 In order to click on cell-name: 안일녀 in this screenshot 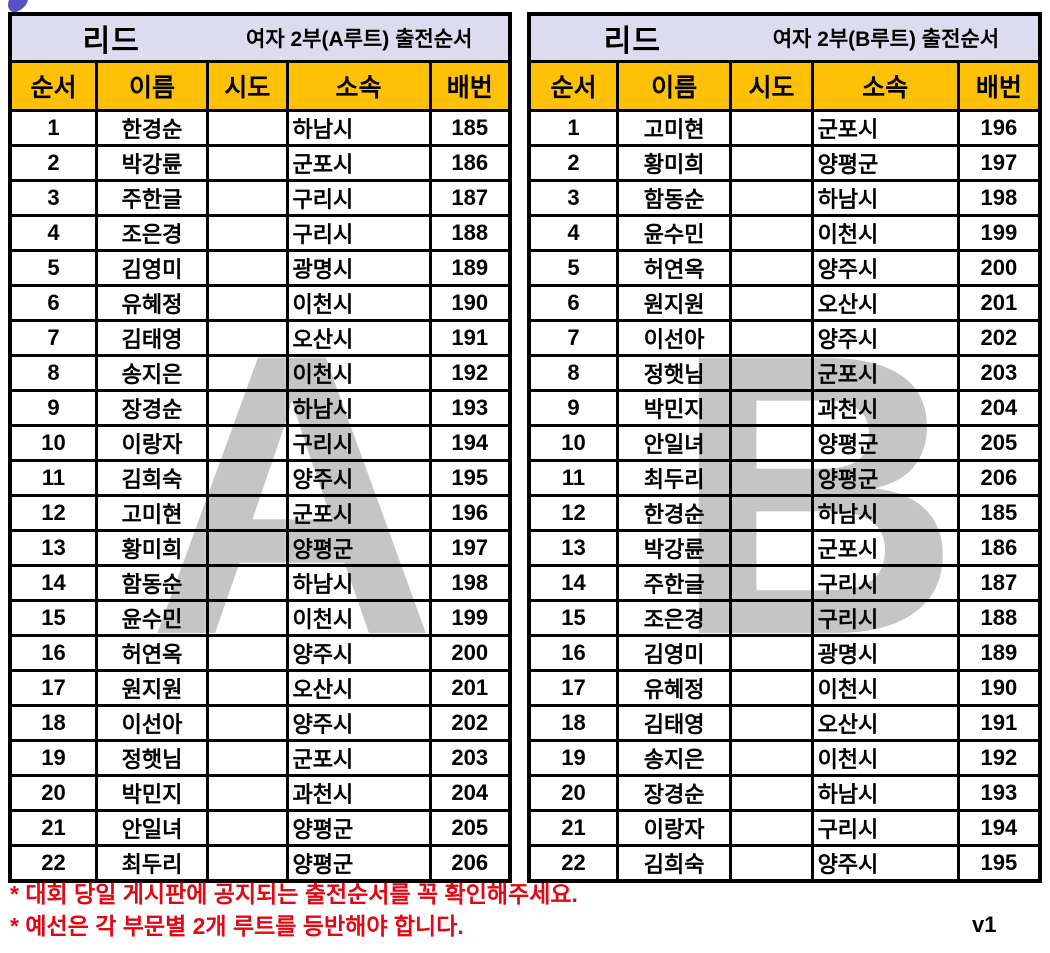, I will do `click(674, 443)`.